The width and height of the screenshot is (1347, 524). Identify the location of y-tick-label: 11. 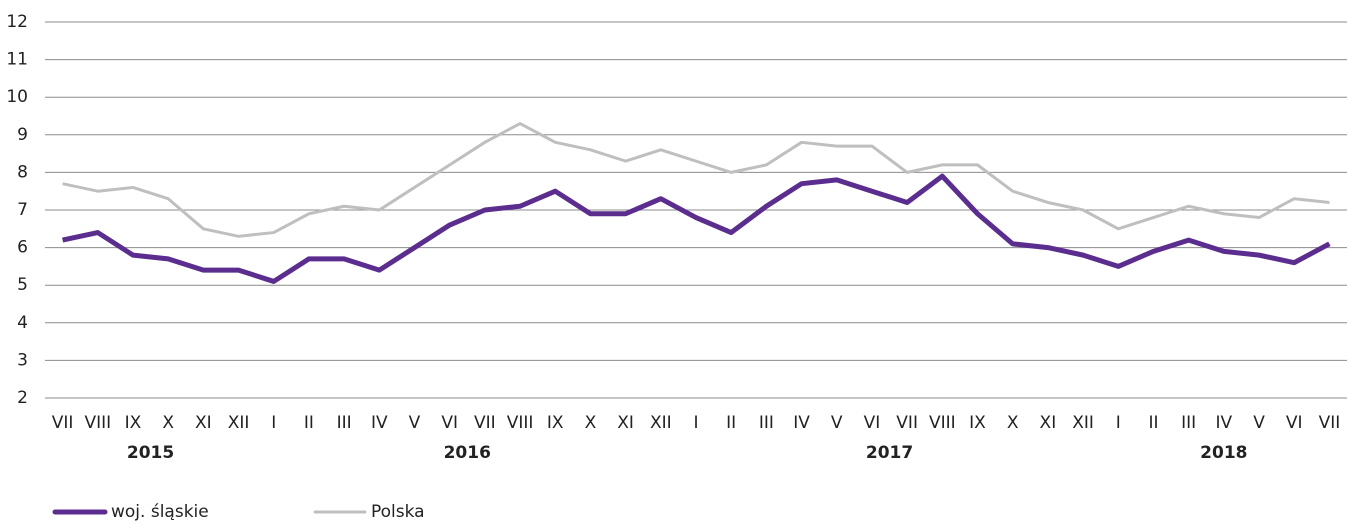
(17, 60).